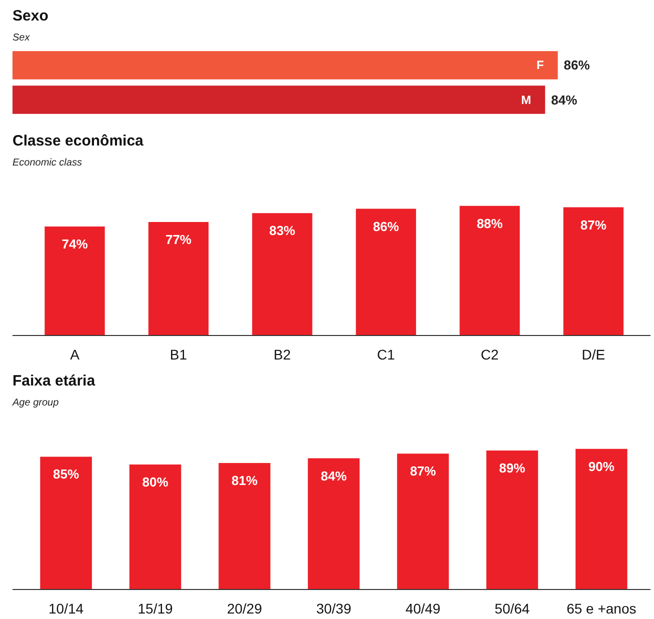  What do you see at coordinates (526, 99) in the screenshot?
I see `y-tick-label: M` at bounding box center [526, 99].